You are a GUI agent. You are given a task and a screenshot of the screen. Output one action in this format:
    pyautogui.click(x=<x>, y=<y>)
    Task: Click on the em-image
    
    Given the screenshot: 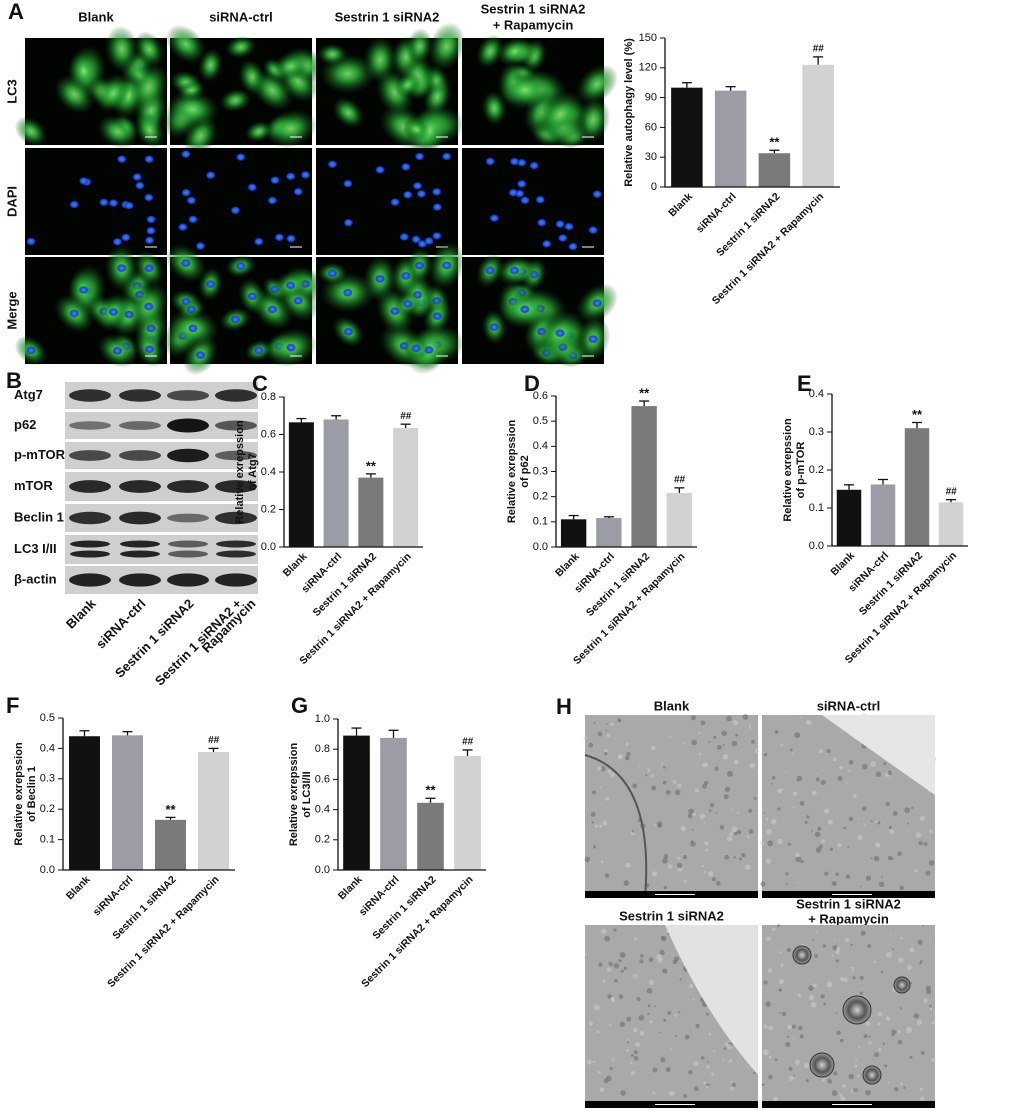 What is the action you would take?
    pyautogui.click(x=848, y=1016)
    